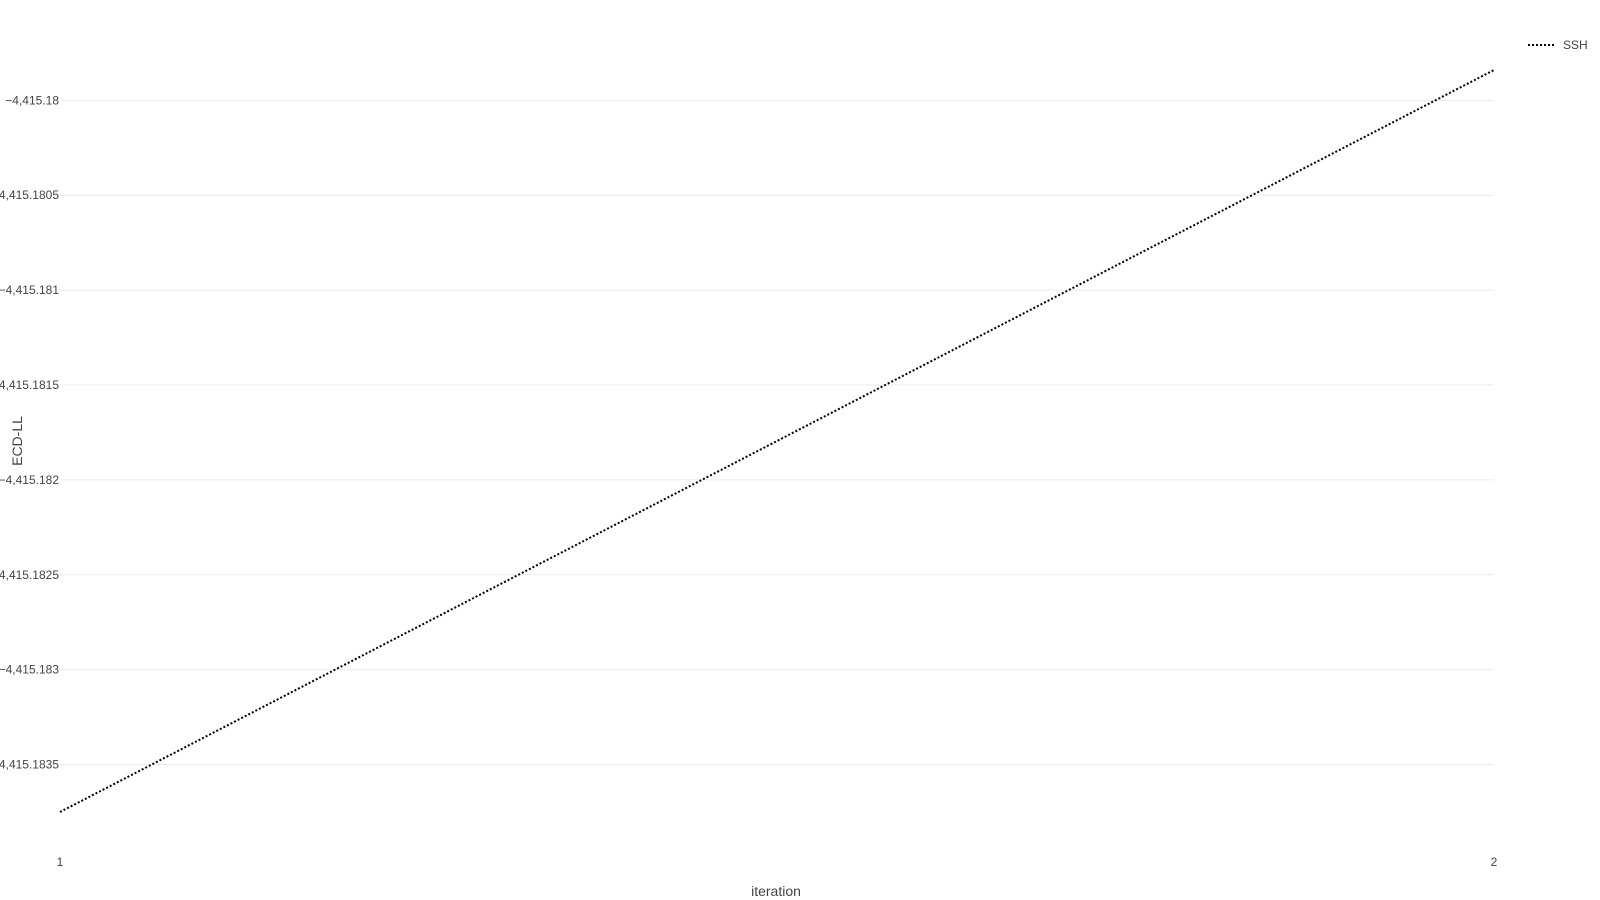 This screenshot has width=1600, height=900. I want to click on x-tick-label: 1, so click(60, 862).